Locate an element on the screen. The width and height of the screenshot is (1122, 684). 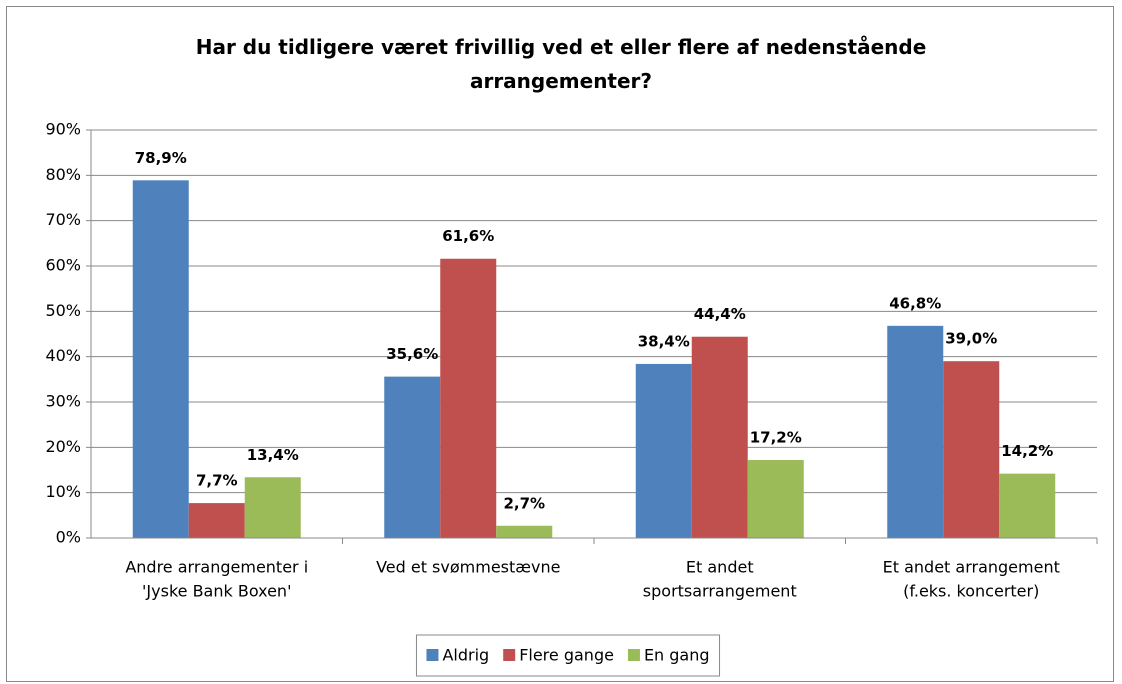
legend-label: Flere gange is located at coordinates (566, 655).